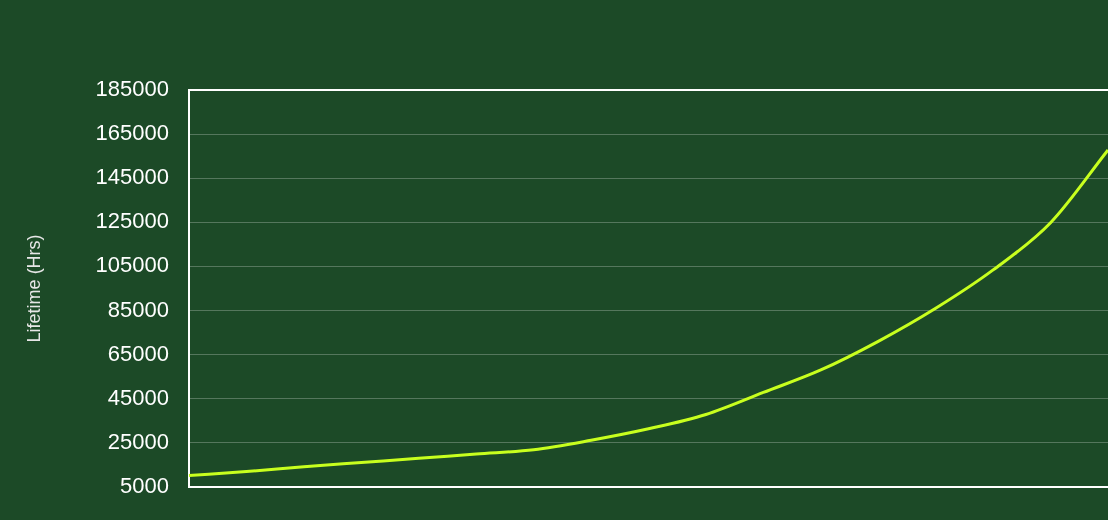  I want to click on y-tick-label: 105000, so click(132, 265).